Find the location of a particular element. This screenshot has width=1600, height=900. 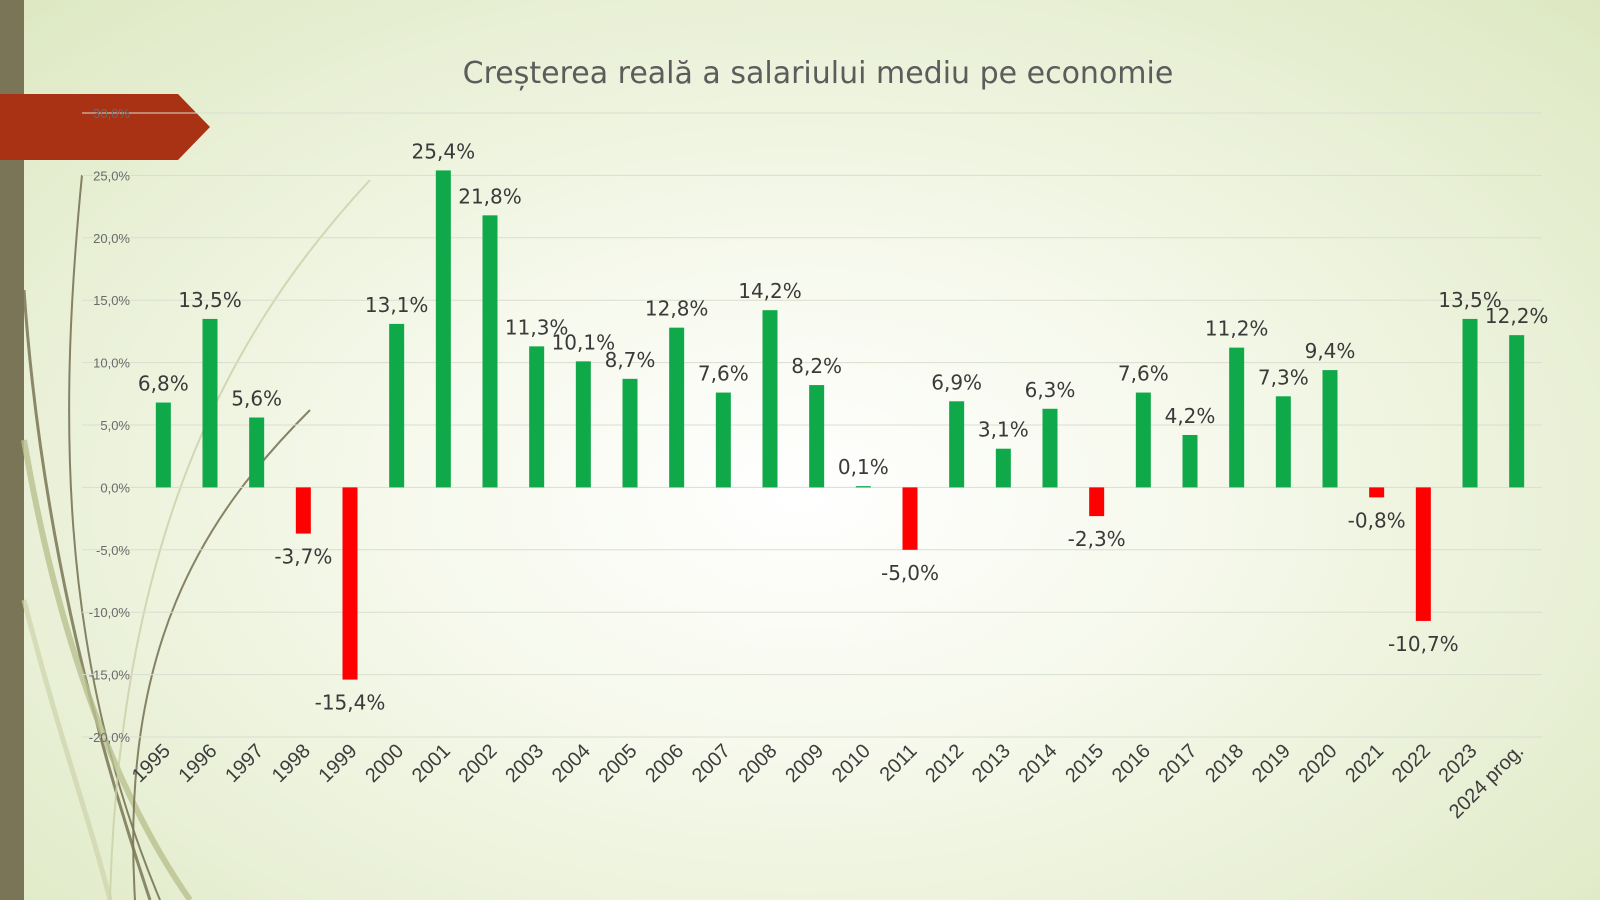

data-label: 11,2% is located at coordinates (1237, 329).